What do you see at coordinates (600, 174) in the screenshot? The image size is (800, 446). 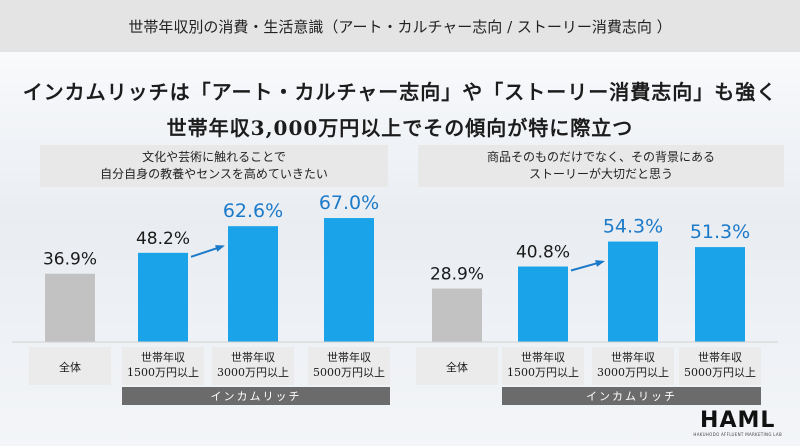 I see `right-caption-line-2: ストーリーが大切だと思う` at bounding box center [600, 174].